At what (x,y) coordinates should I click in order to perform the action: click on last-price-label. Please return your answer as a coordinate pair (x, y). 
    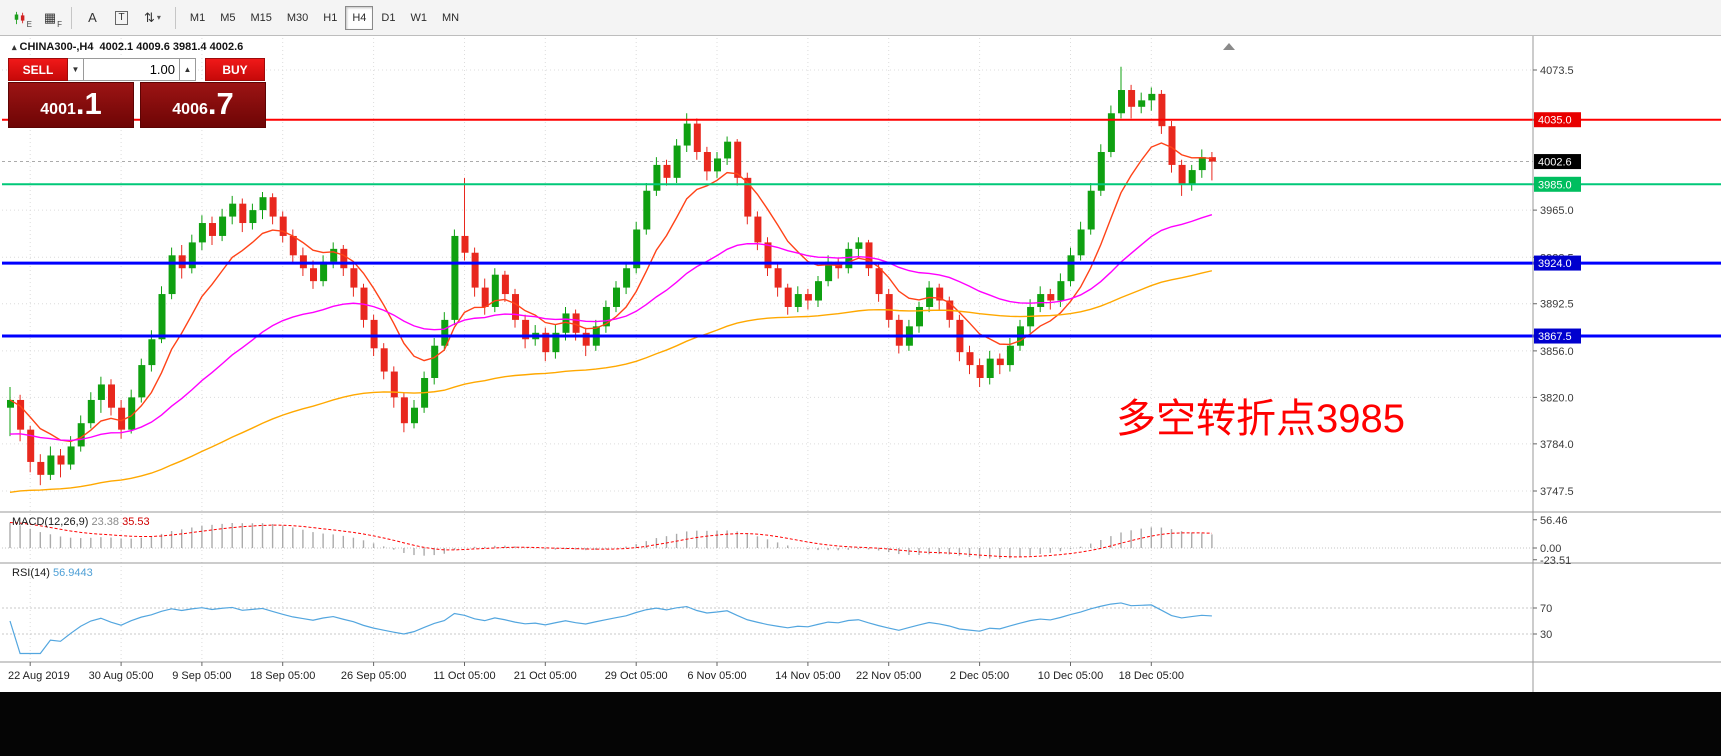
    Looking at the image, I should click on (1557, 162).